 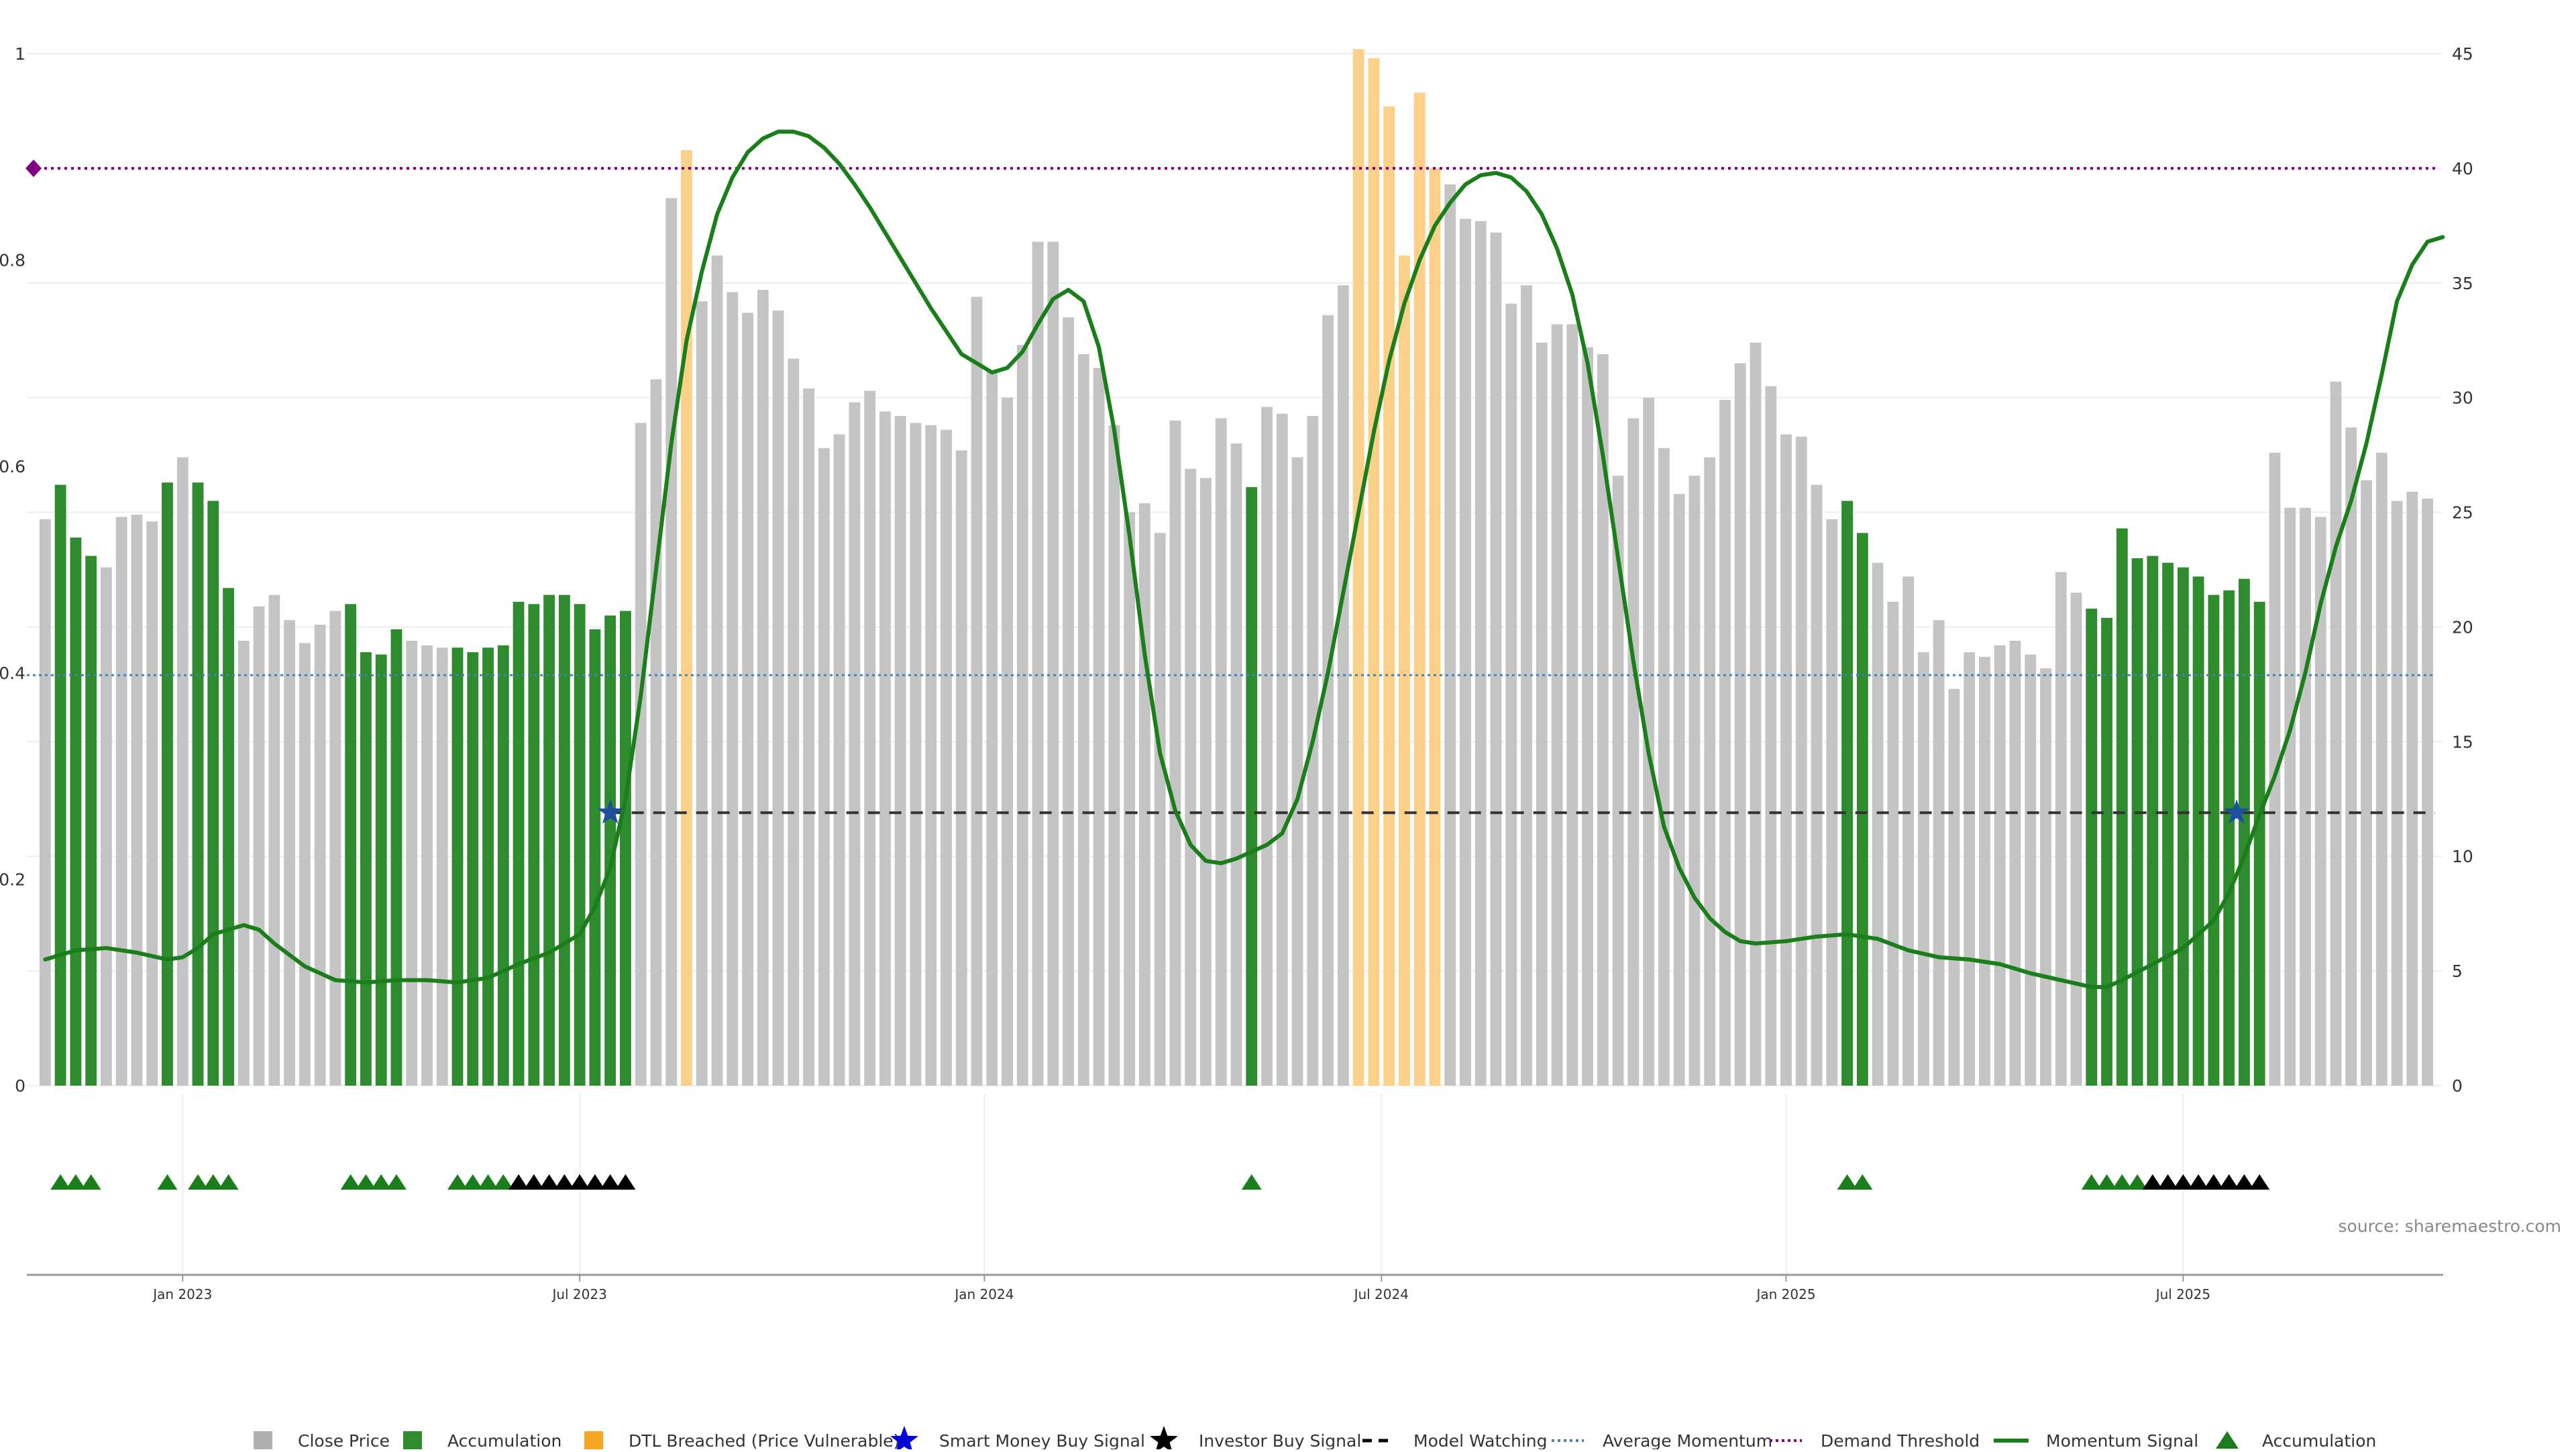 What do you see at coordinates (593, 1440) in the screenshot?
I see `legend-swatch-dtl` at bounding box center [593, 1440].